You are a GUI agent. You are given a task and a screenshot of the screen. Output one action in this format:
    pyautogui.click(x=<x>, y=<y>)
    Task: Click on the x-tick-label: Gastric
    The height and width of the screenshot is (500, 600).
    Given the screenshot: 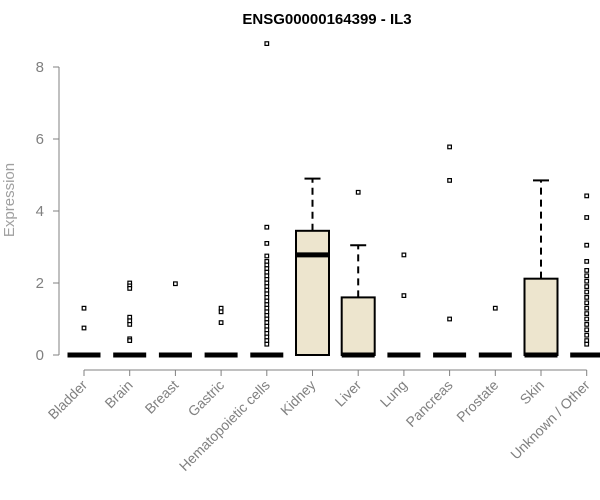 What is the action you would take?
    pyautogui.click(x=206, y=398)
    